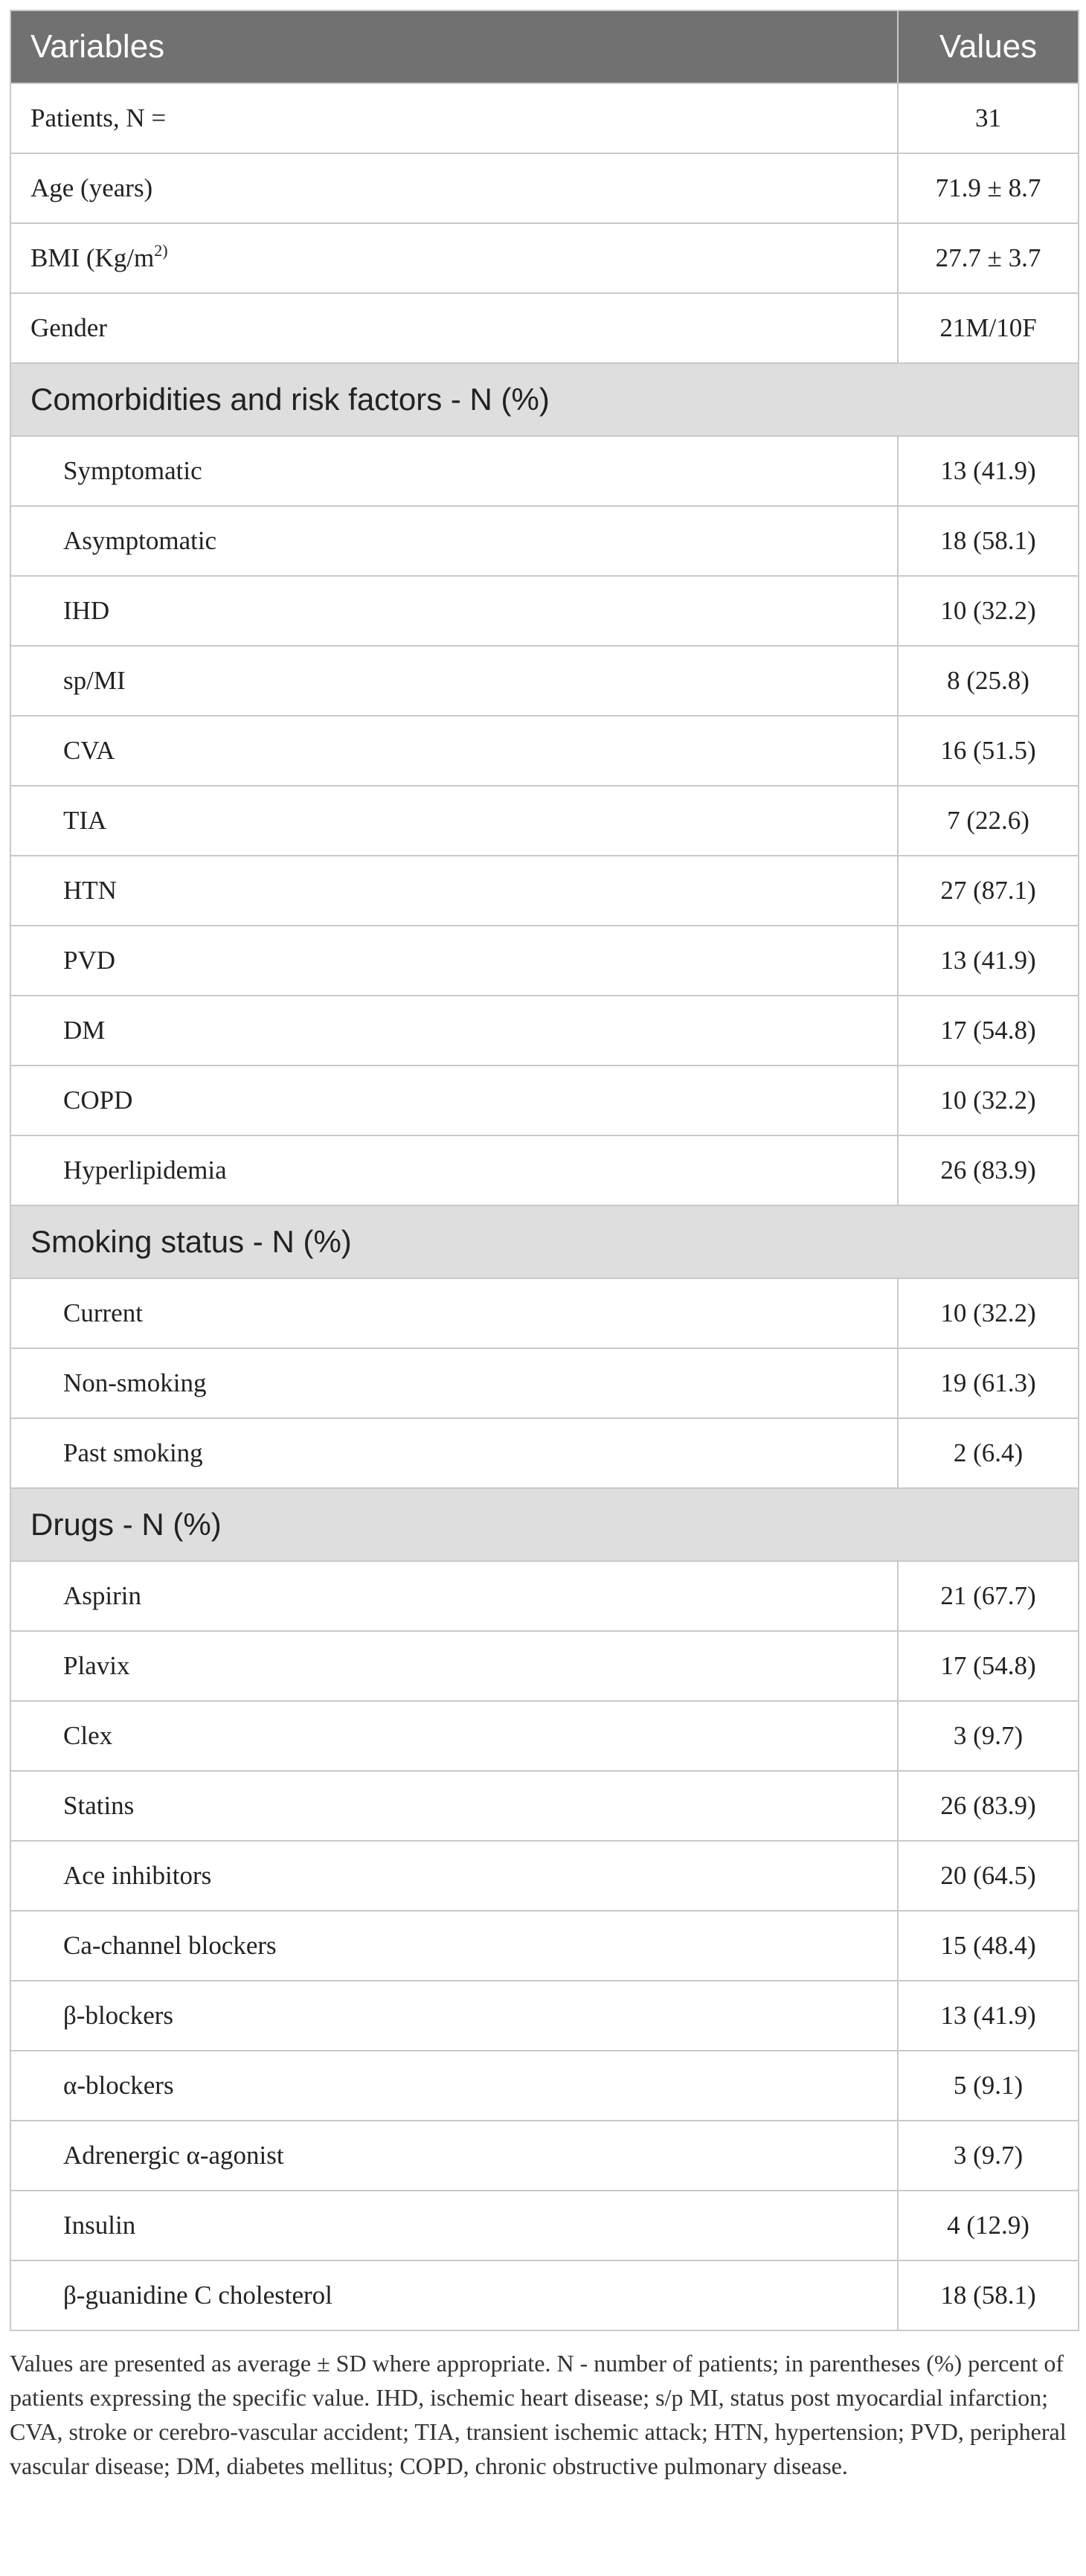  I want to click on section-header-smoking: Smoking status - N (%), so click(544, 1242).